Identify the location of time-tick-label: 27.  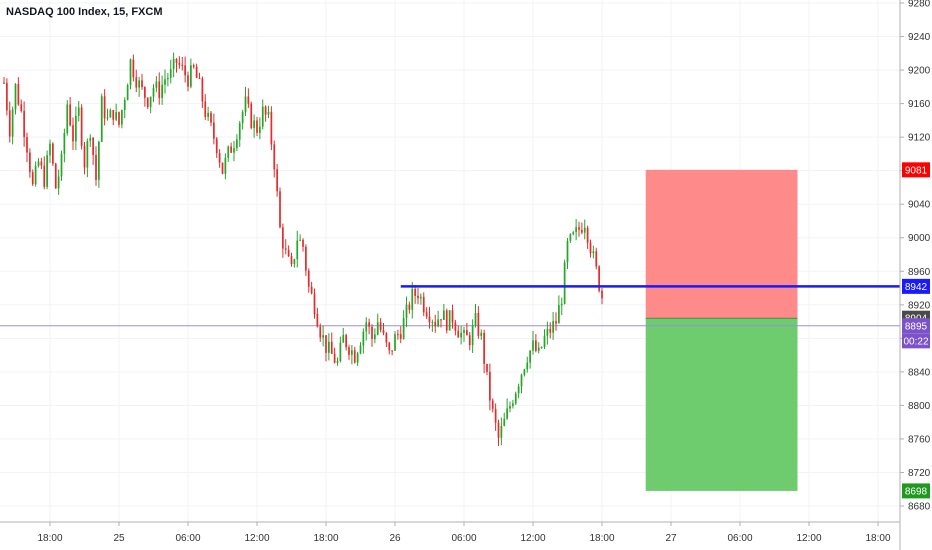
(671, 538).